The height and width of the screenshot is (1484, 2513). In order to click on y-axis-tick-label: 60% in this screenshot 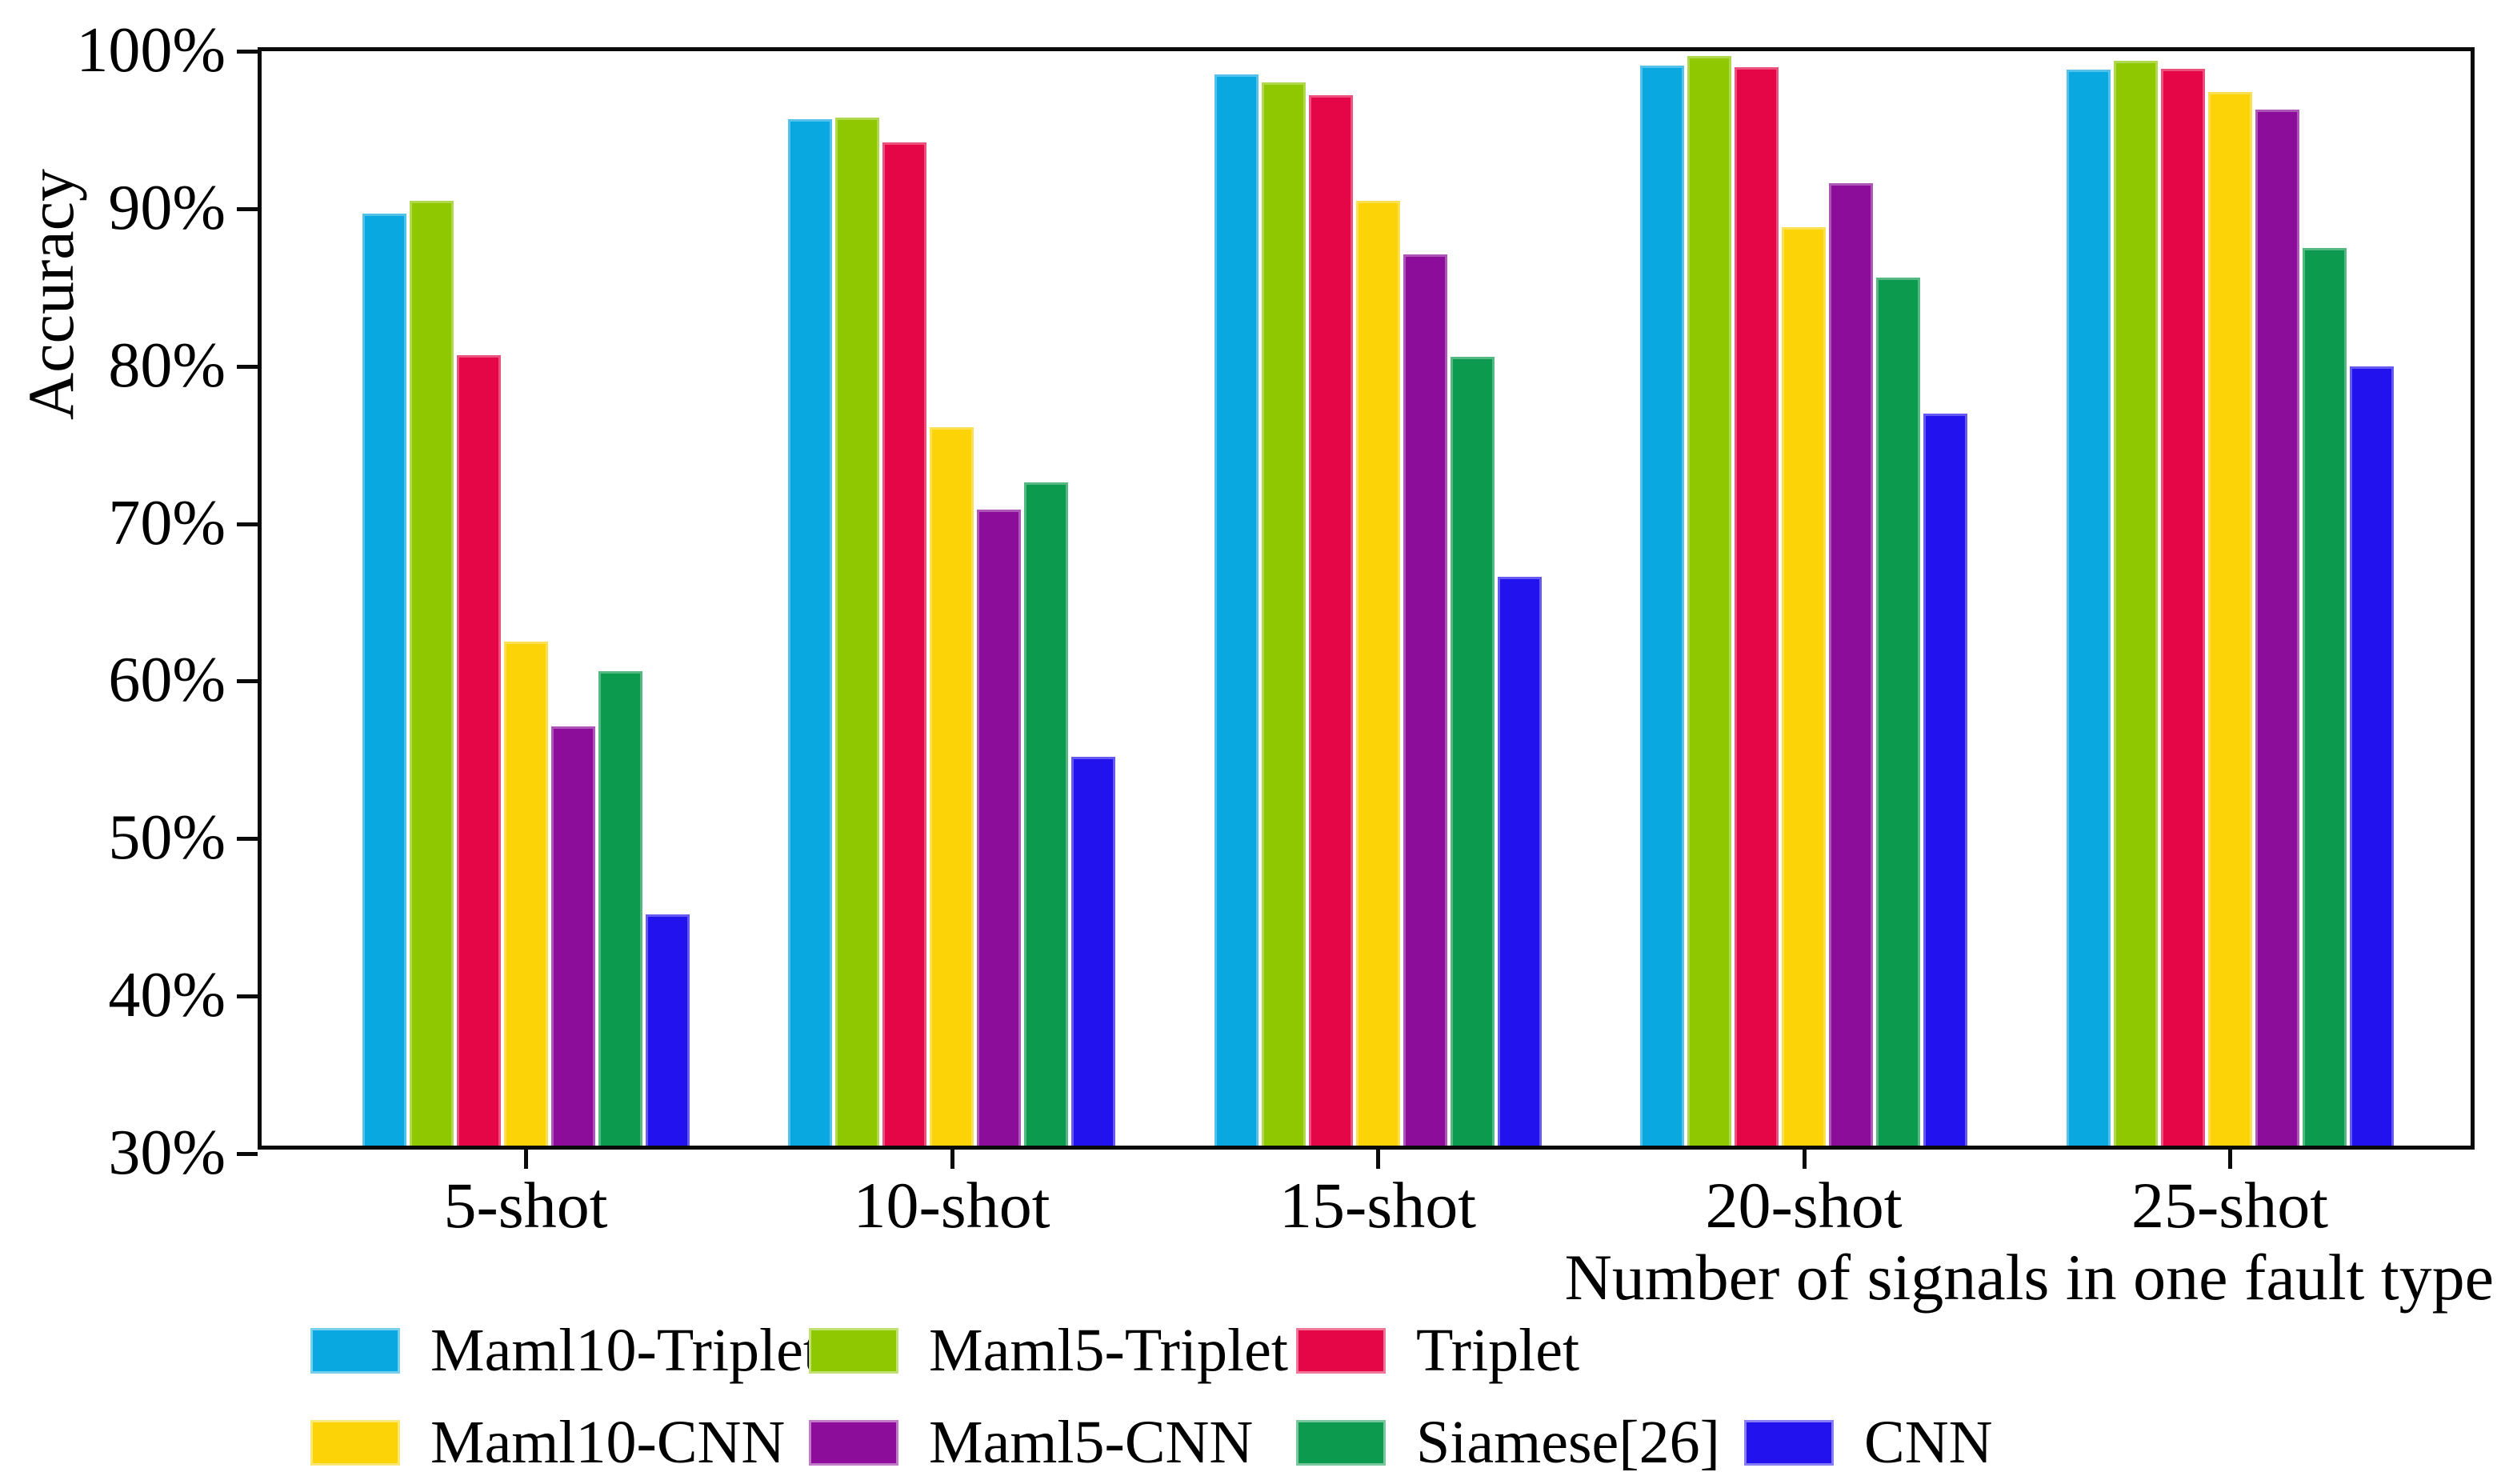, I will do `click(167, 680)`.